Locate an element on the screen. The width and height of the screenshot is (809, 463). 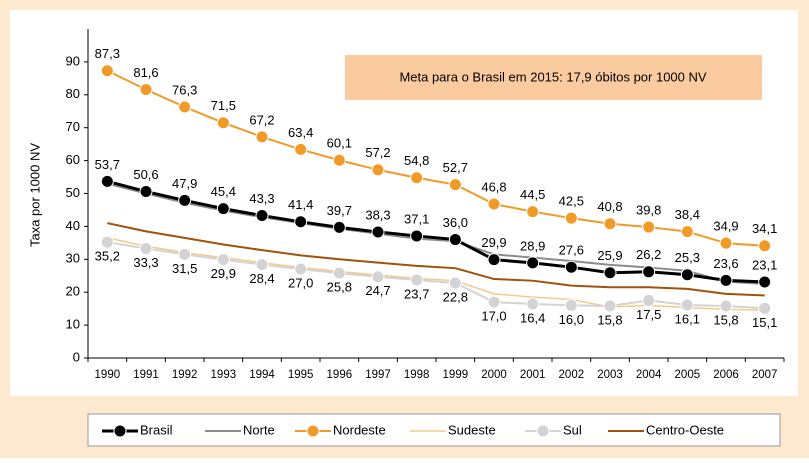
data-label: 40,8 is located at coordinates (609, 206).